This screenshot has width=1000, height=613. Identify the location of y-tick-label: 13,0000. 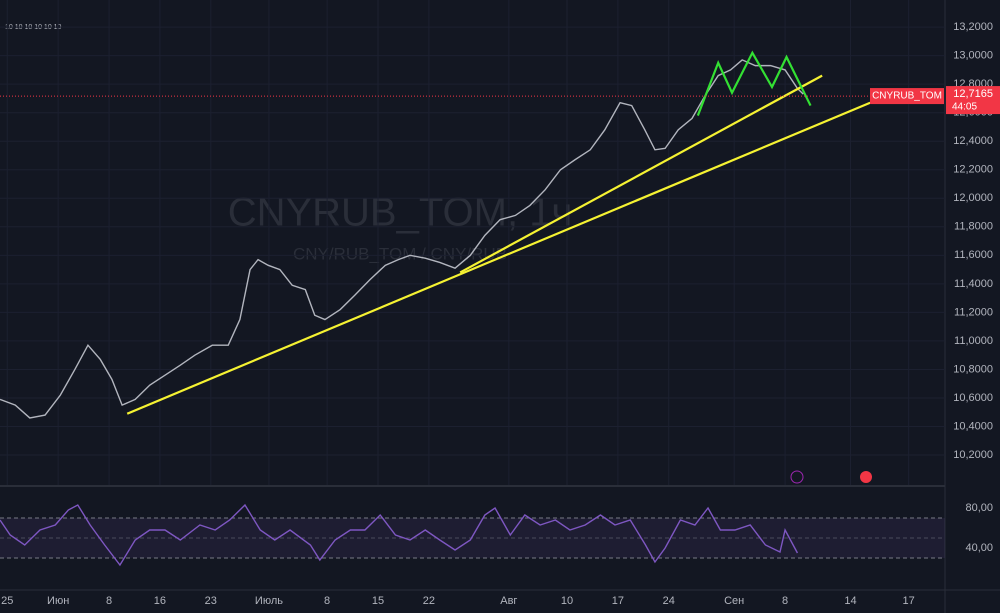
(973, 56).